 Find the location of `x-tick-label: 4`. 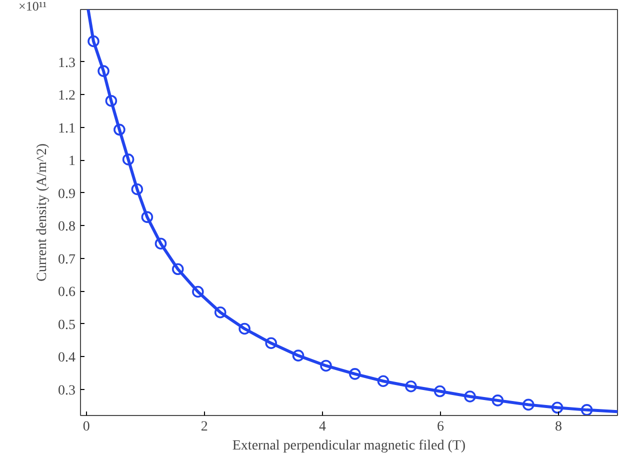

x-tick-label: 4 is located at coordinates (322, 427).